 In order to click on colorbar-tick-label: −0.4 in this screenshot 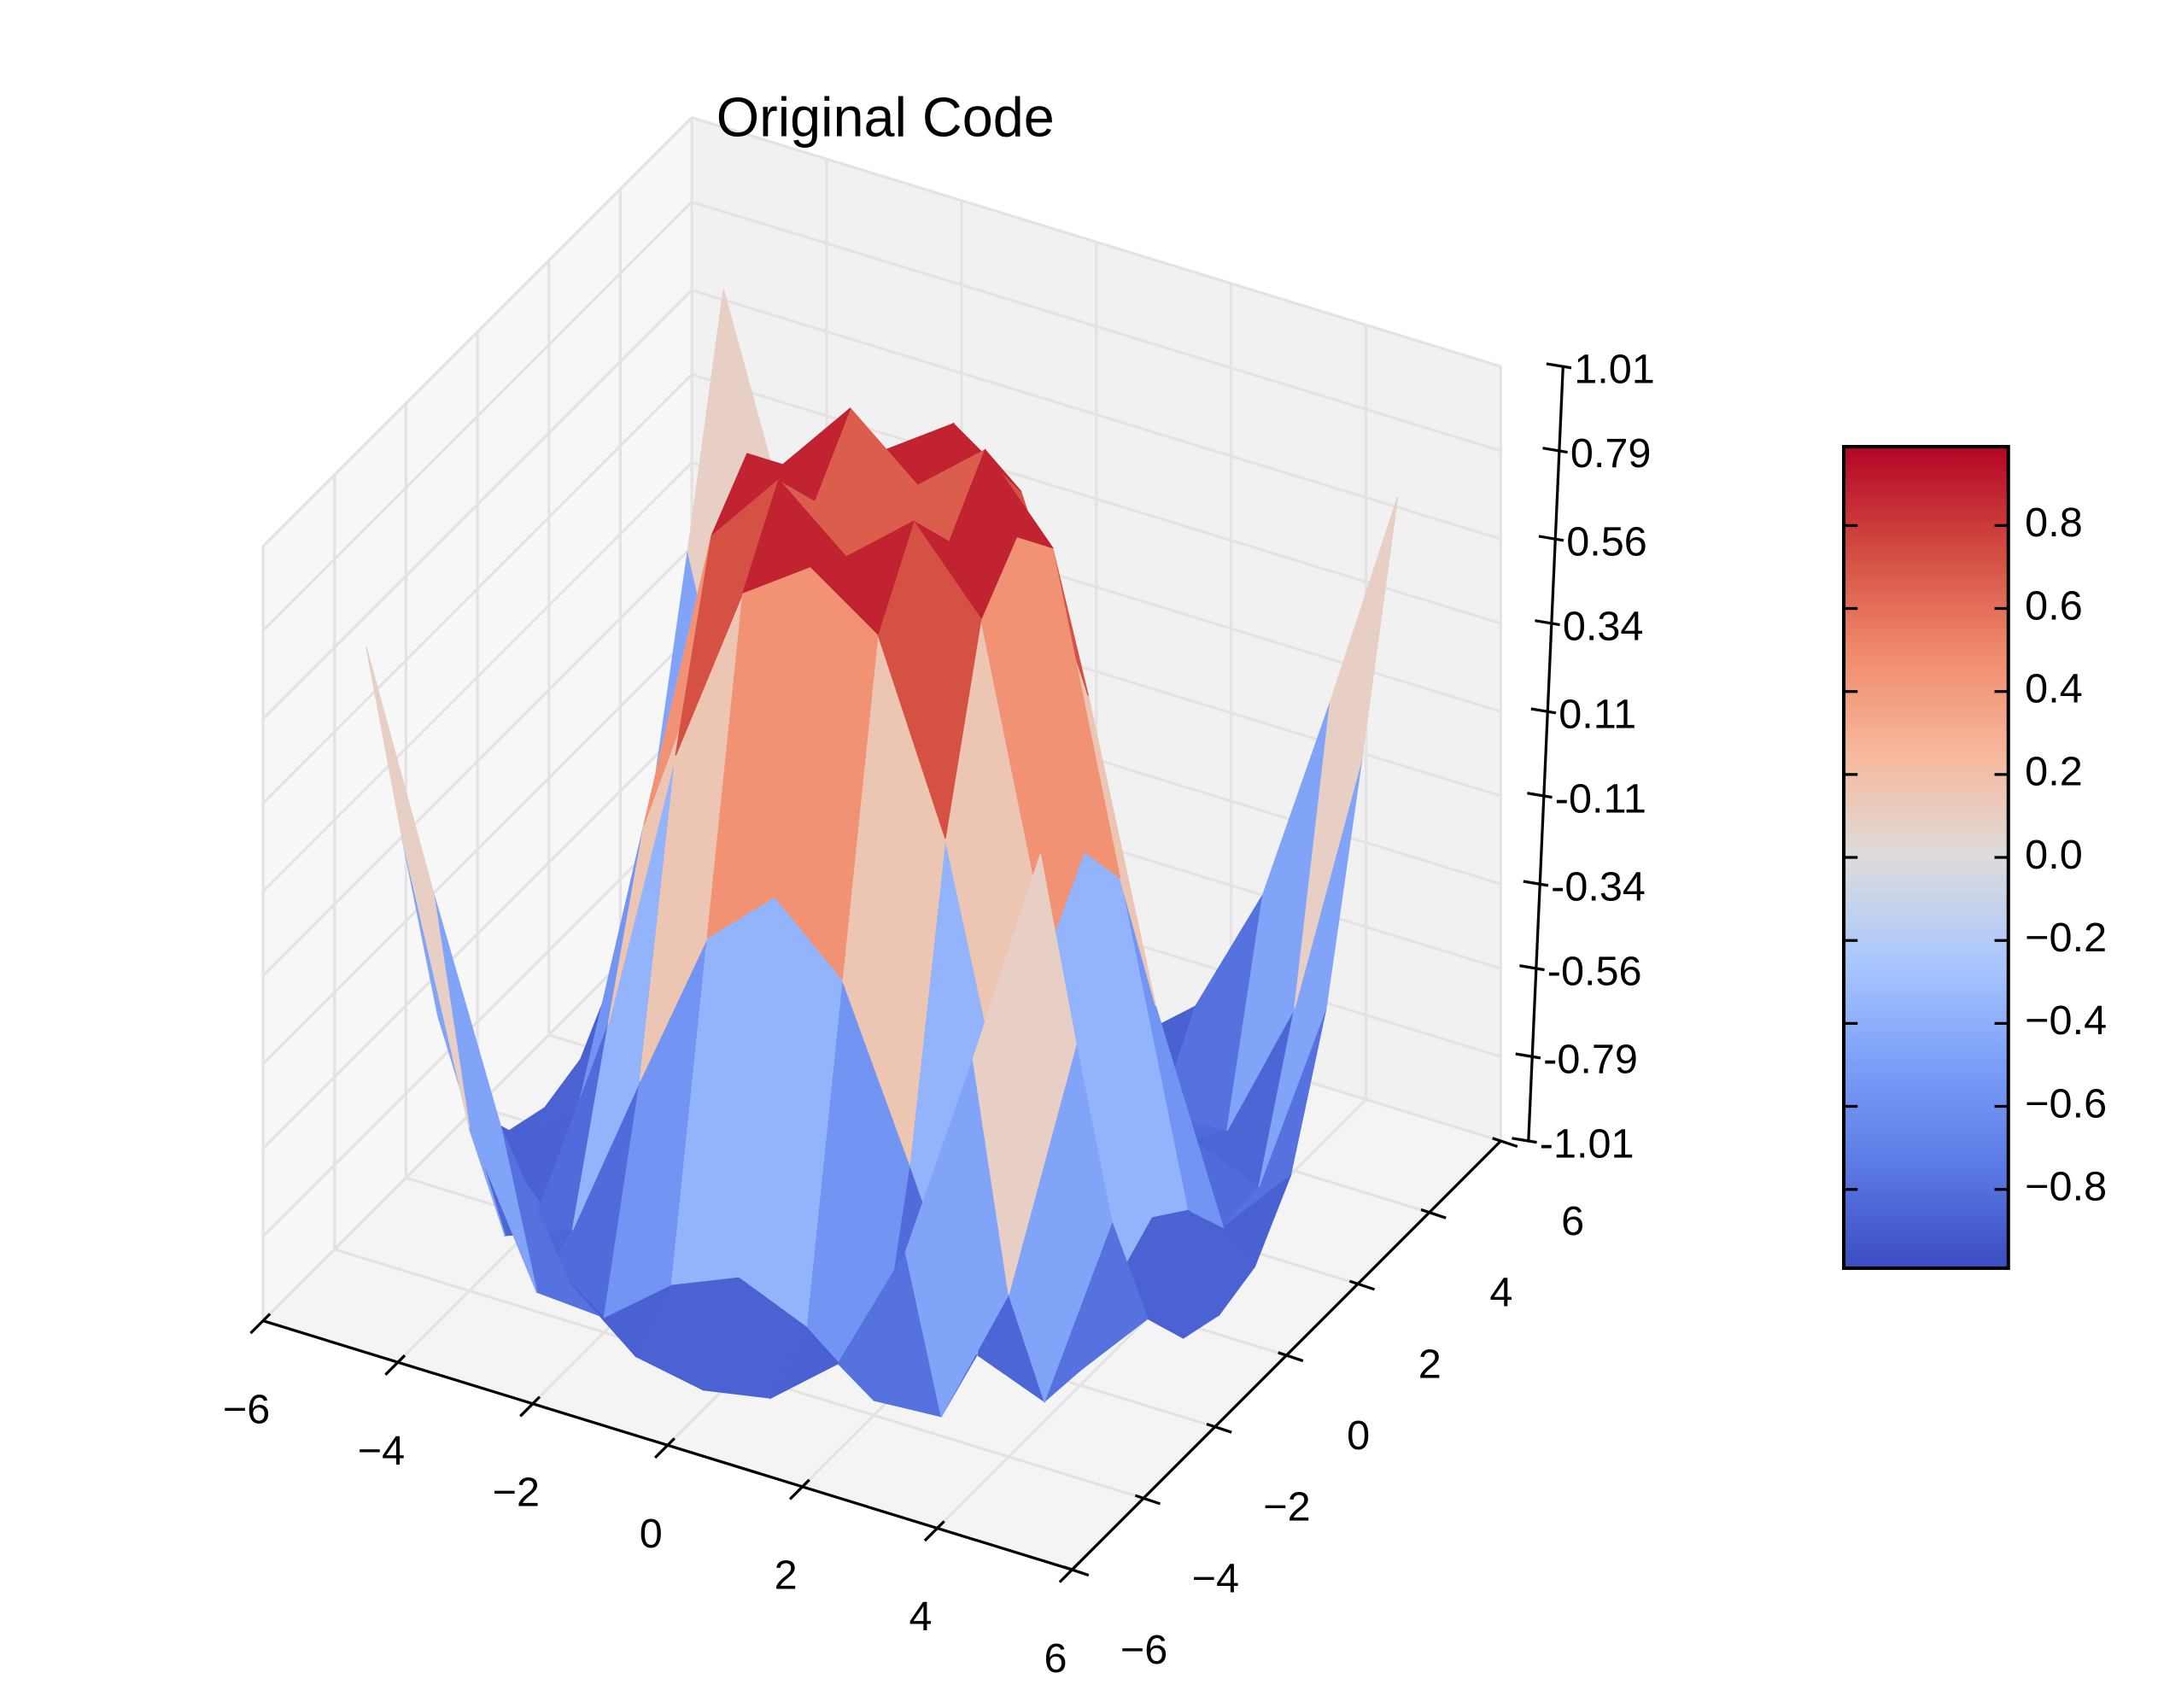, I will do `click(2066, 1020)`.